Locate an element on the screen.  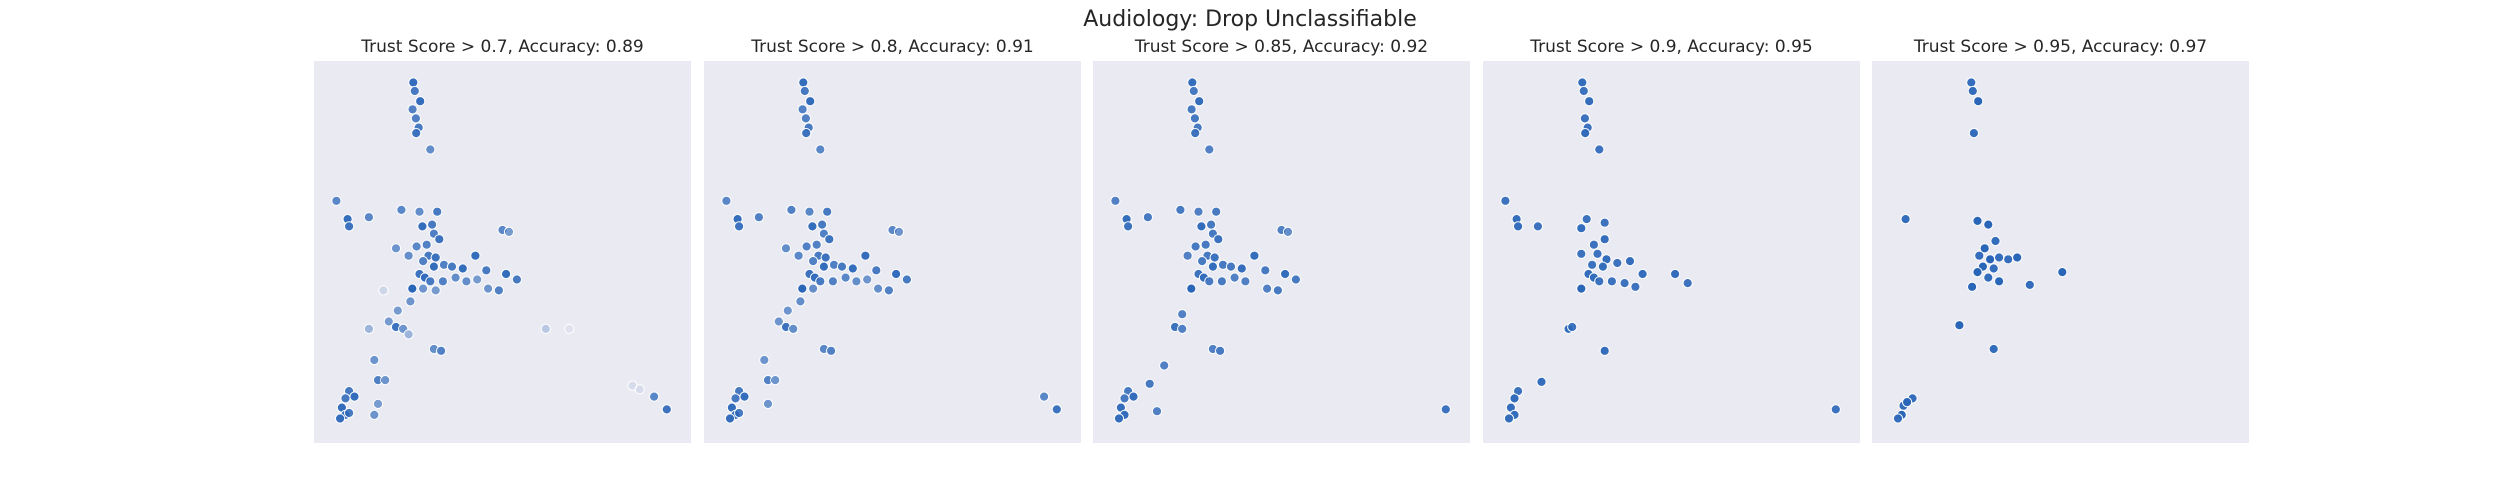
panel-background is located at coordinates (2060, 252).